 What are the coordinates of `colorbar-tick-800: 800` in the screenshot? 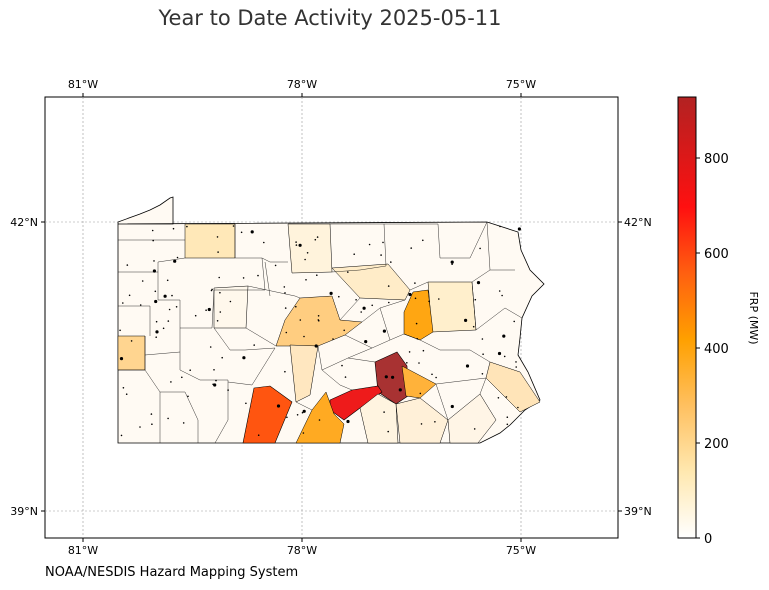 It's located at (716, 159).